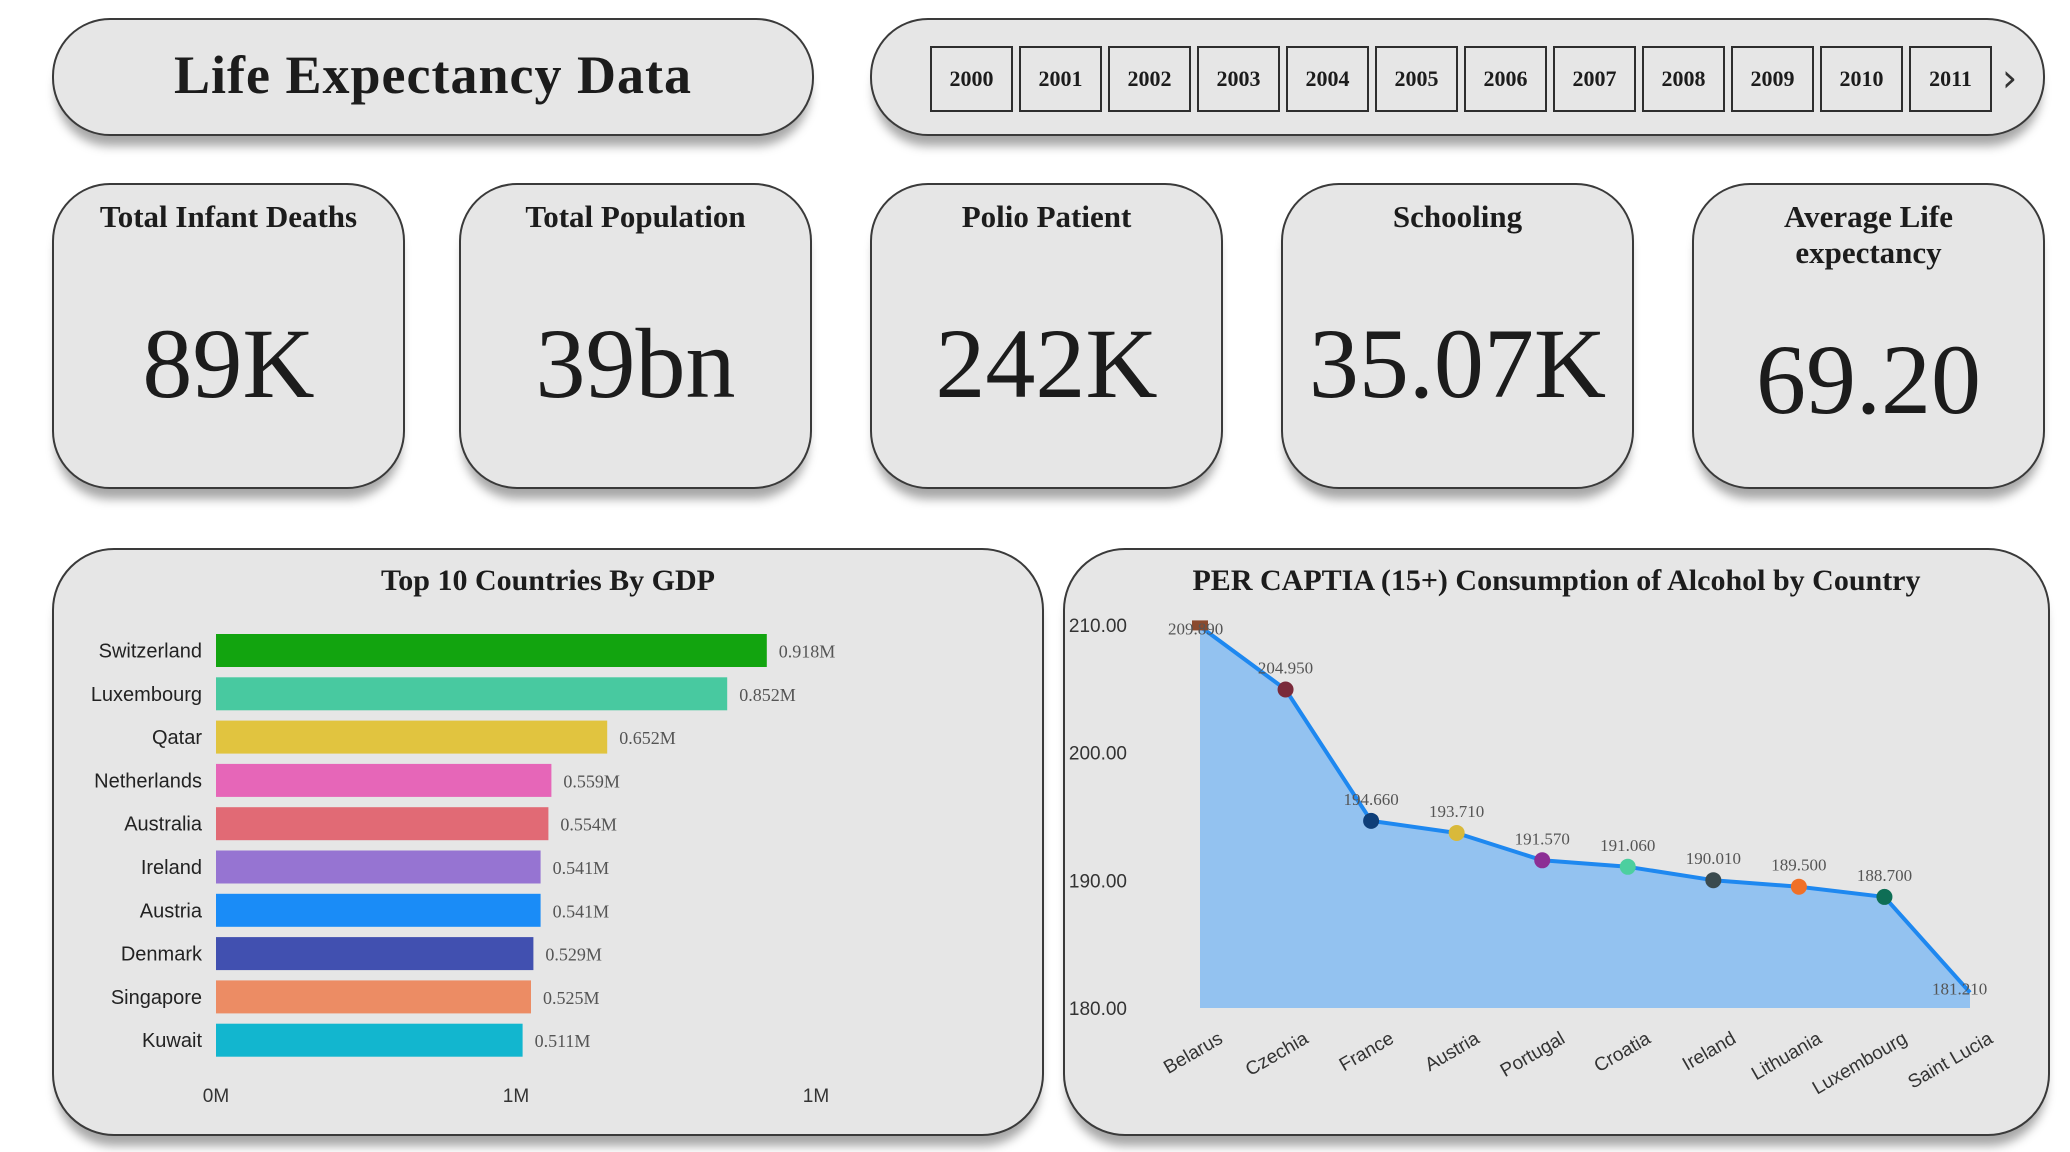 The height and width of the screenshot is (1152, 2070). What do you see at coordinates (1860, 1063) in the screenshot?
I see `x-tick-label: Luxembourg` at bounding box center [1860, 1063].